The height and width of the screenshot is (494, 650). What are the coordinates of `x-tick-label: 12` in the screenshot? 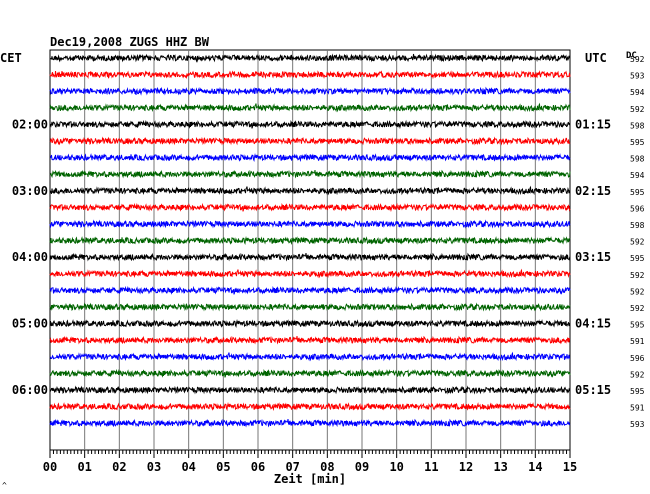 It's located at (466, 467).